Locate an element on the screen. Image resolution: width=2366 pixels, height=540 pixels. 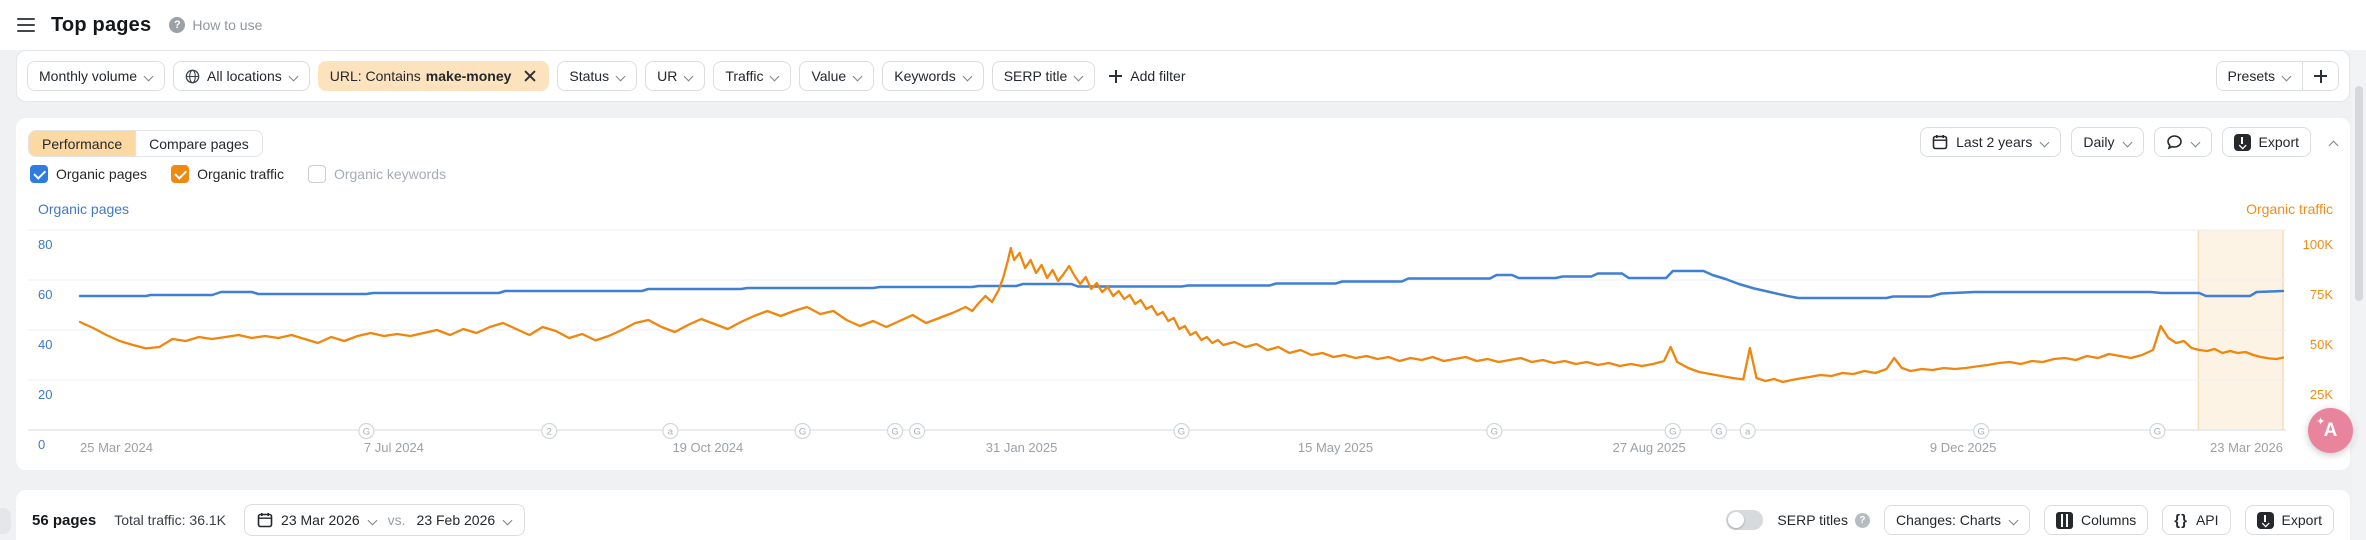
svg-text: 27 Aug 2025 is located at coordinates (1649, 447).